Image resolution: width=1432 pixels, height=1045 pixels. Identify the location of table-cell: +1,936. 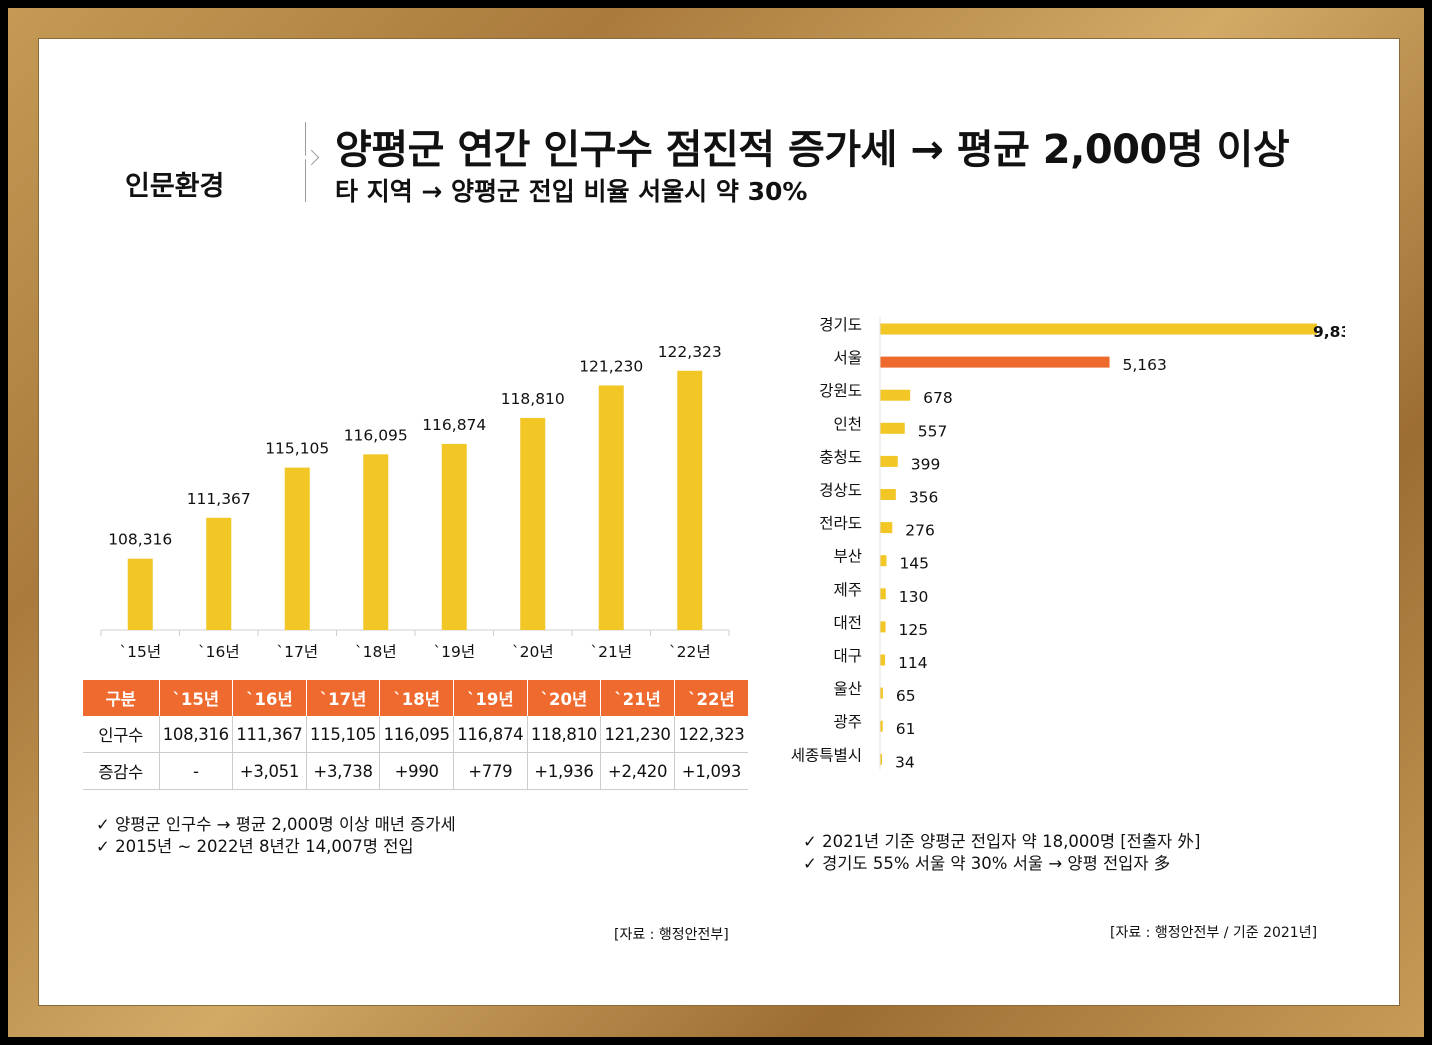
(564, 771).